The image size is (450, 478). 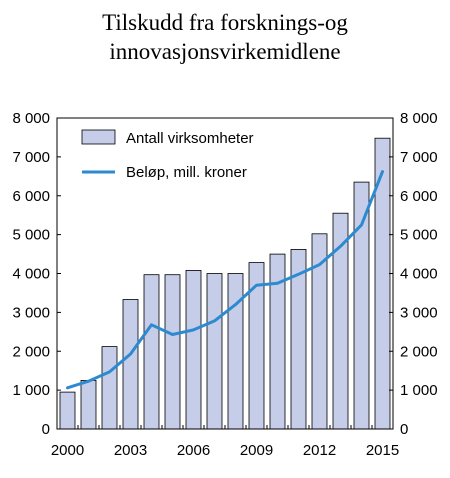 I want to click on y-tick-label-right: 6 000, so click(x=419, y=196).